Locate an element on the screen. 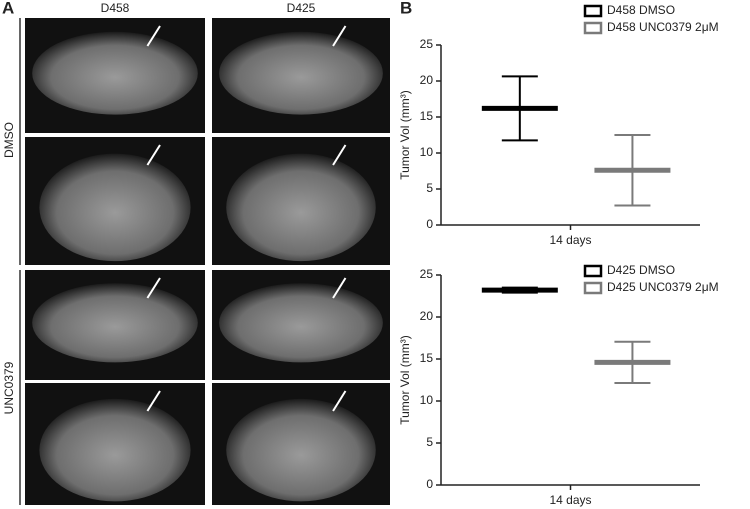 The image size is (750, 509). legend-label: D458 UNC0379 2μM is located at coordinates (663, 27).